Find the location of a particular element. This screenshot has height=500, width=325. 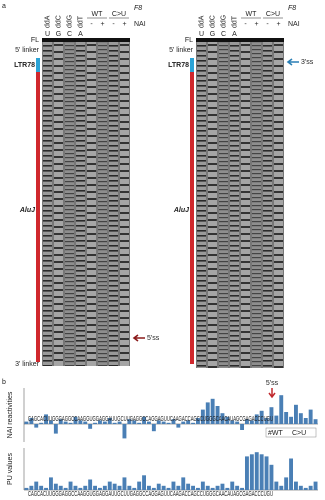

region-bar is located at coordinates (38, 217).